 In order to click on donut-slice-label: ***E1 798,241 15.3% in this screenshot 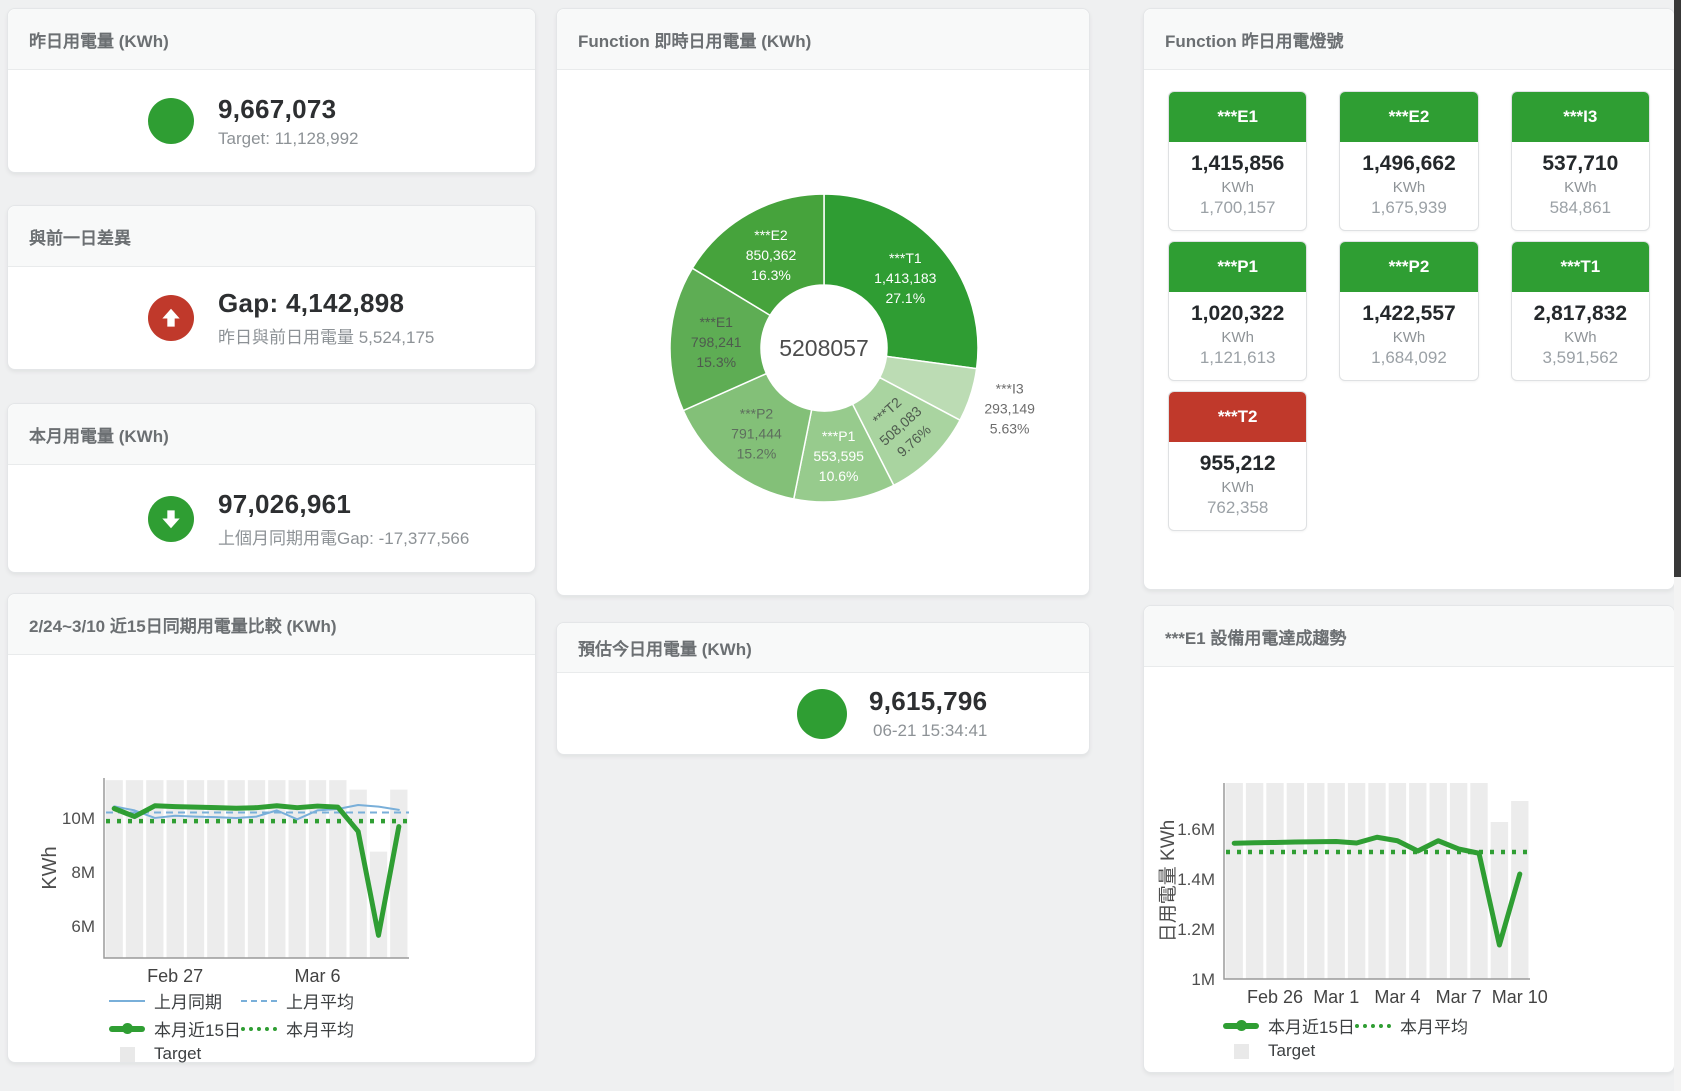, I will do `click(716, 342)`.